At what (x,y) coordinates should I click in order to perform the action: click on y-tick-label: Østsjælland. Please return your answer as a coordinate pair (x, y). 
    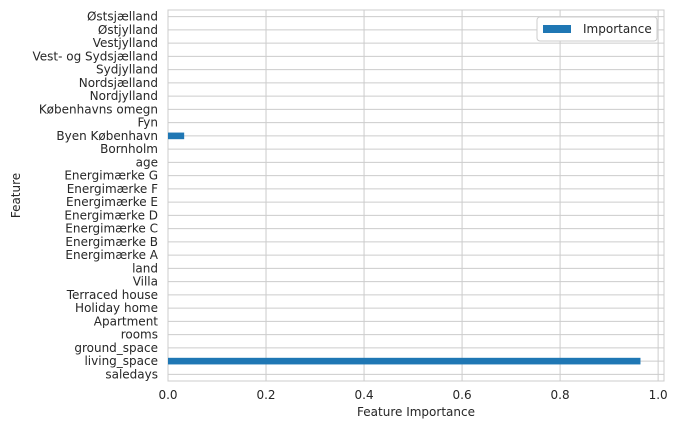
    Looking at the image, I should click on (122, 17).